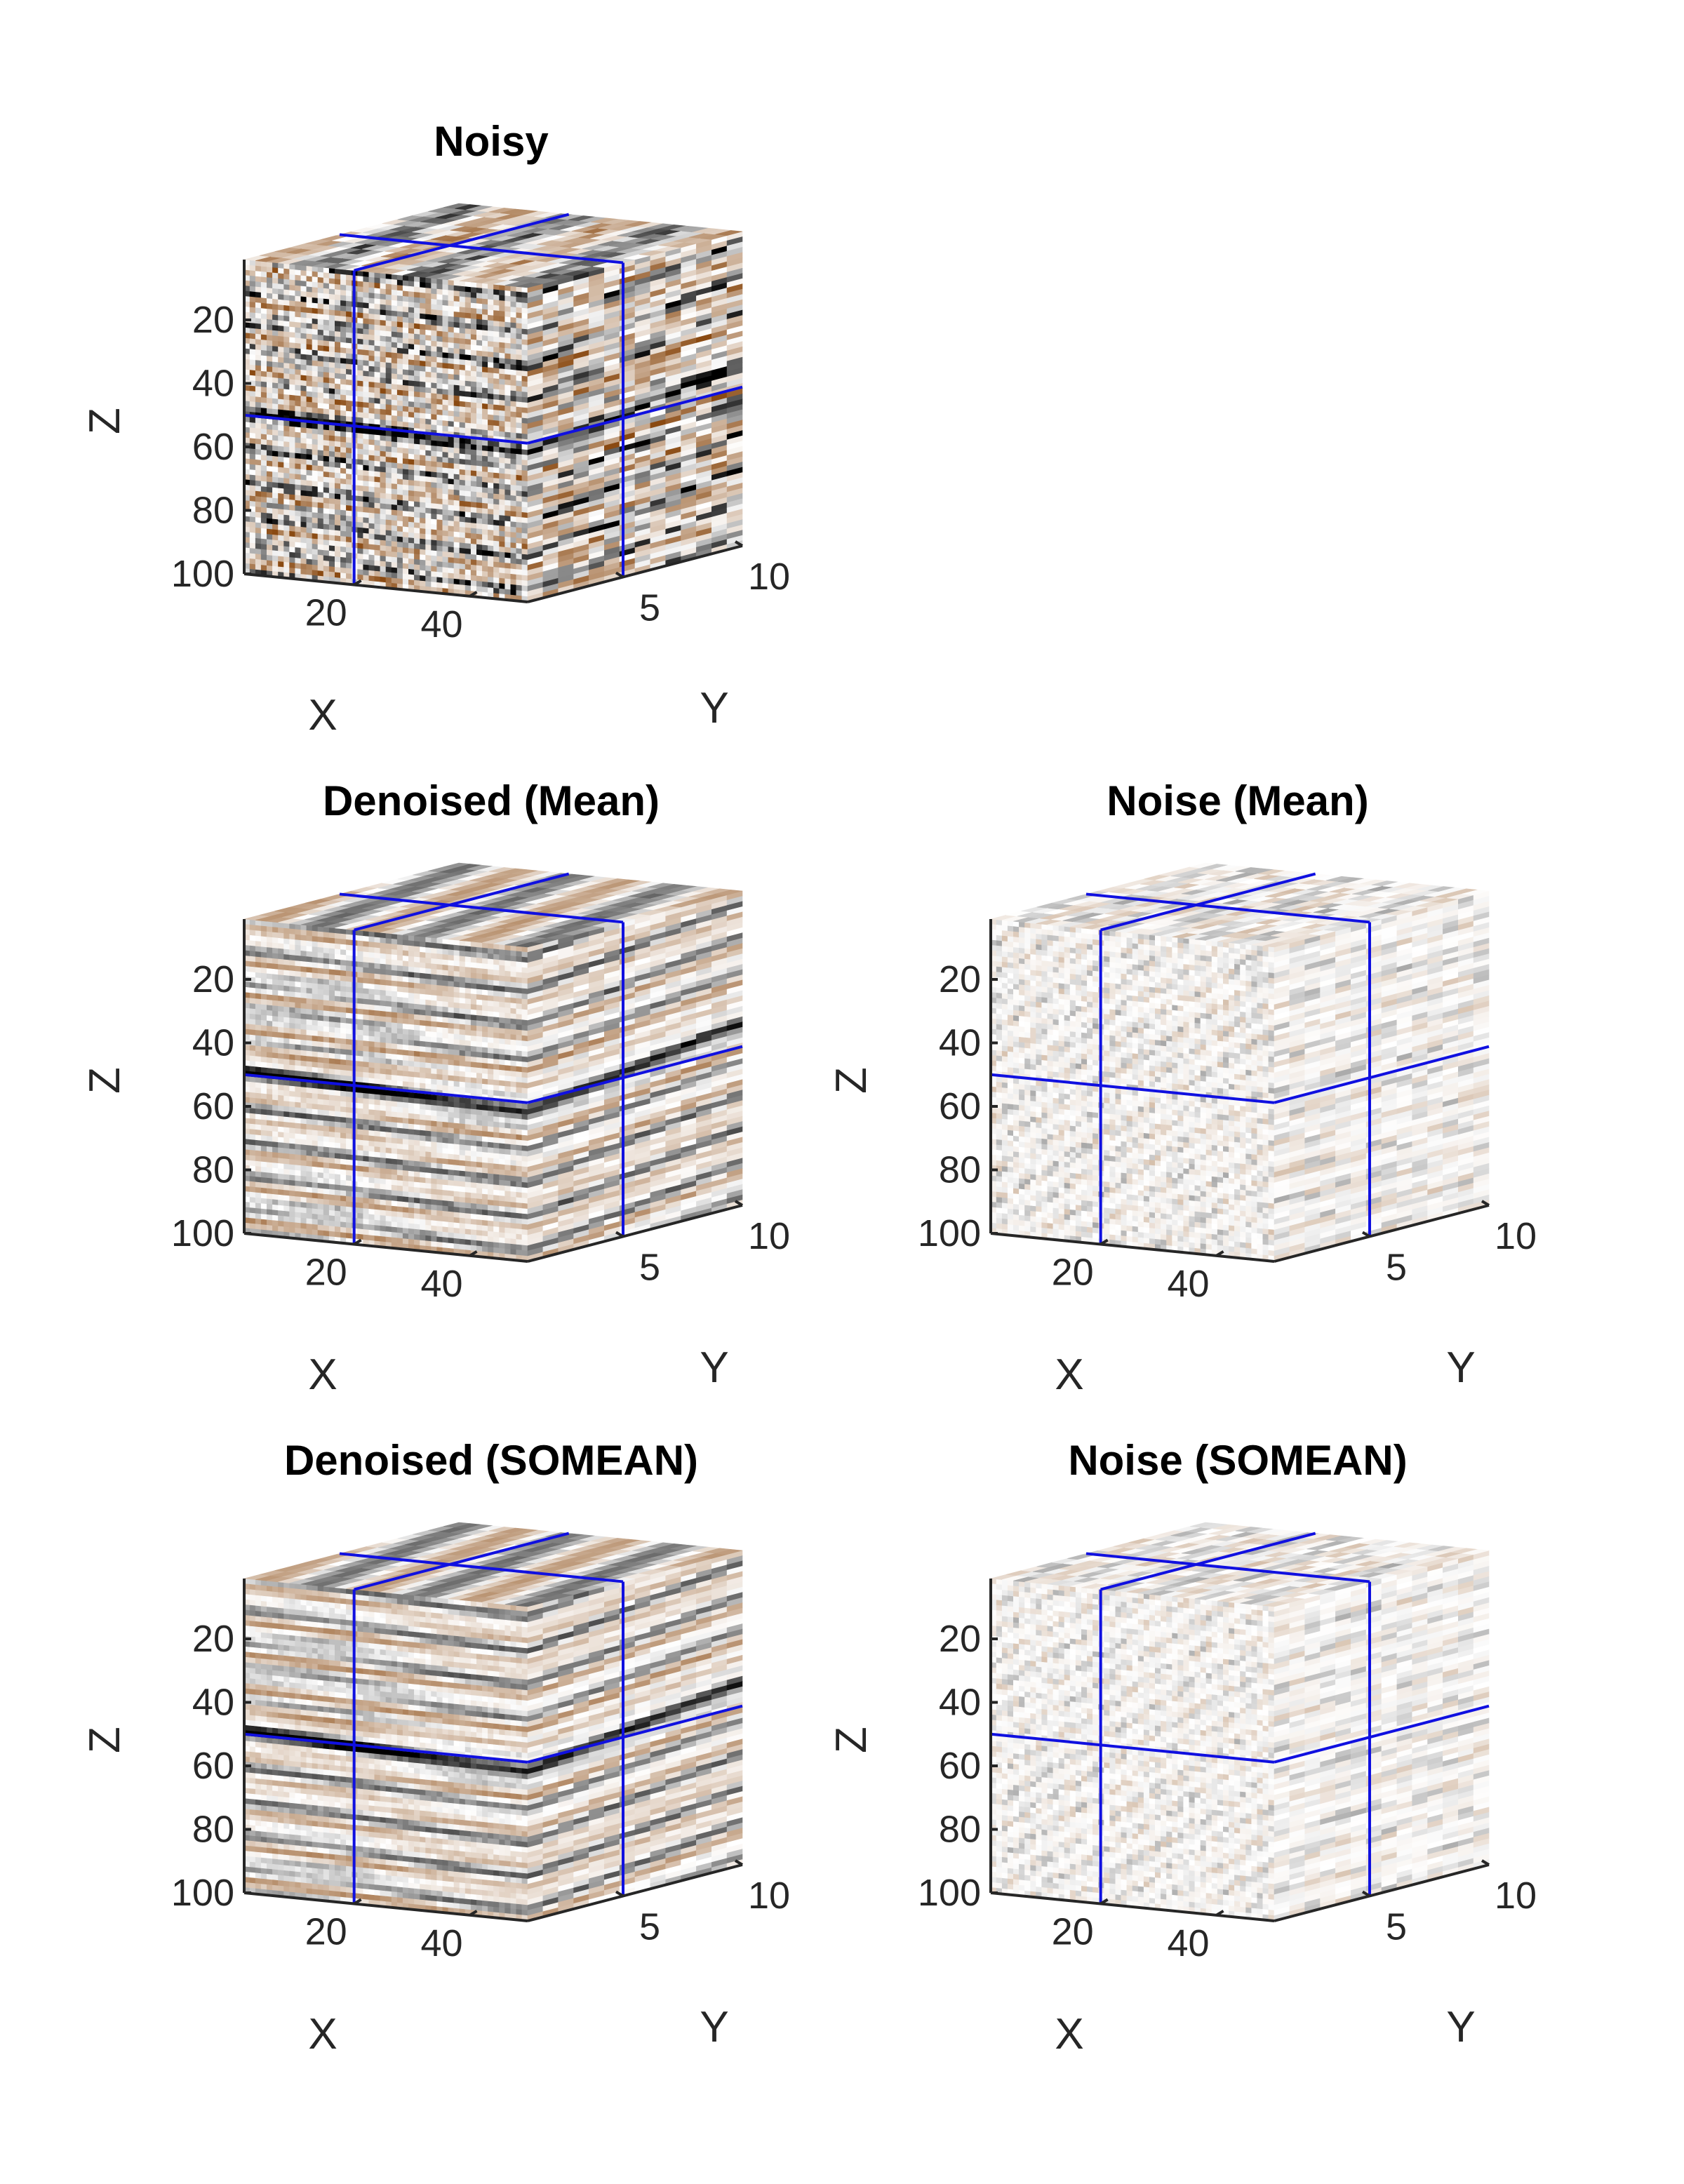 Image resolution: width=1684 pixels, height=2184 pixels. I want to click on x-tick-label: 20, so click(1073, 1932).